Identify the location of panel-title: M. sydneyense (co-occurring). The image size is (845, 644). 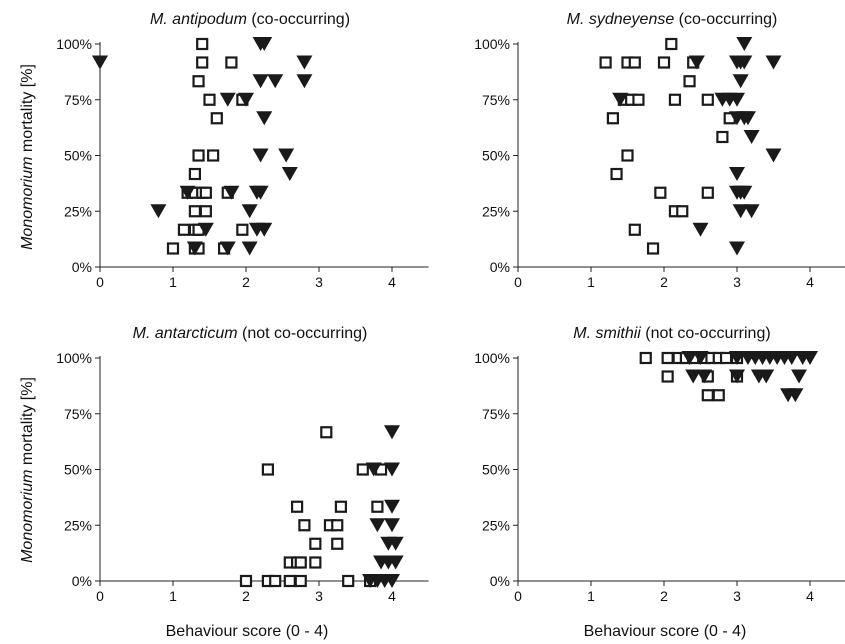
(672, 19).